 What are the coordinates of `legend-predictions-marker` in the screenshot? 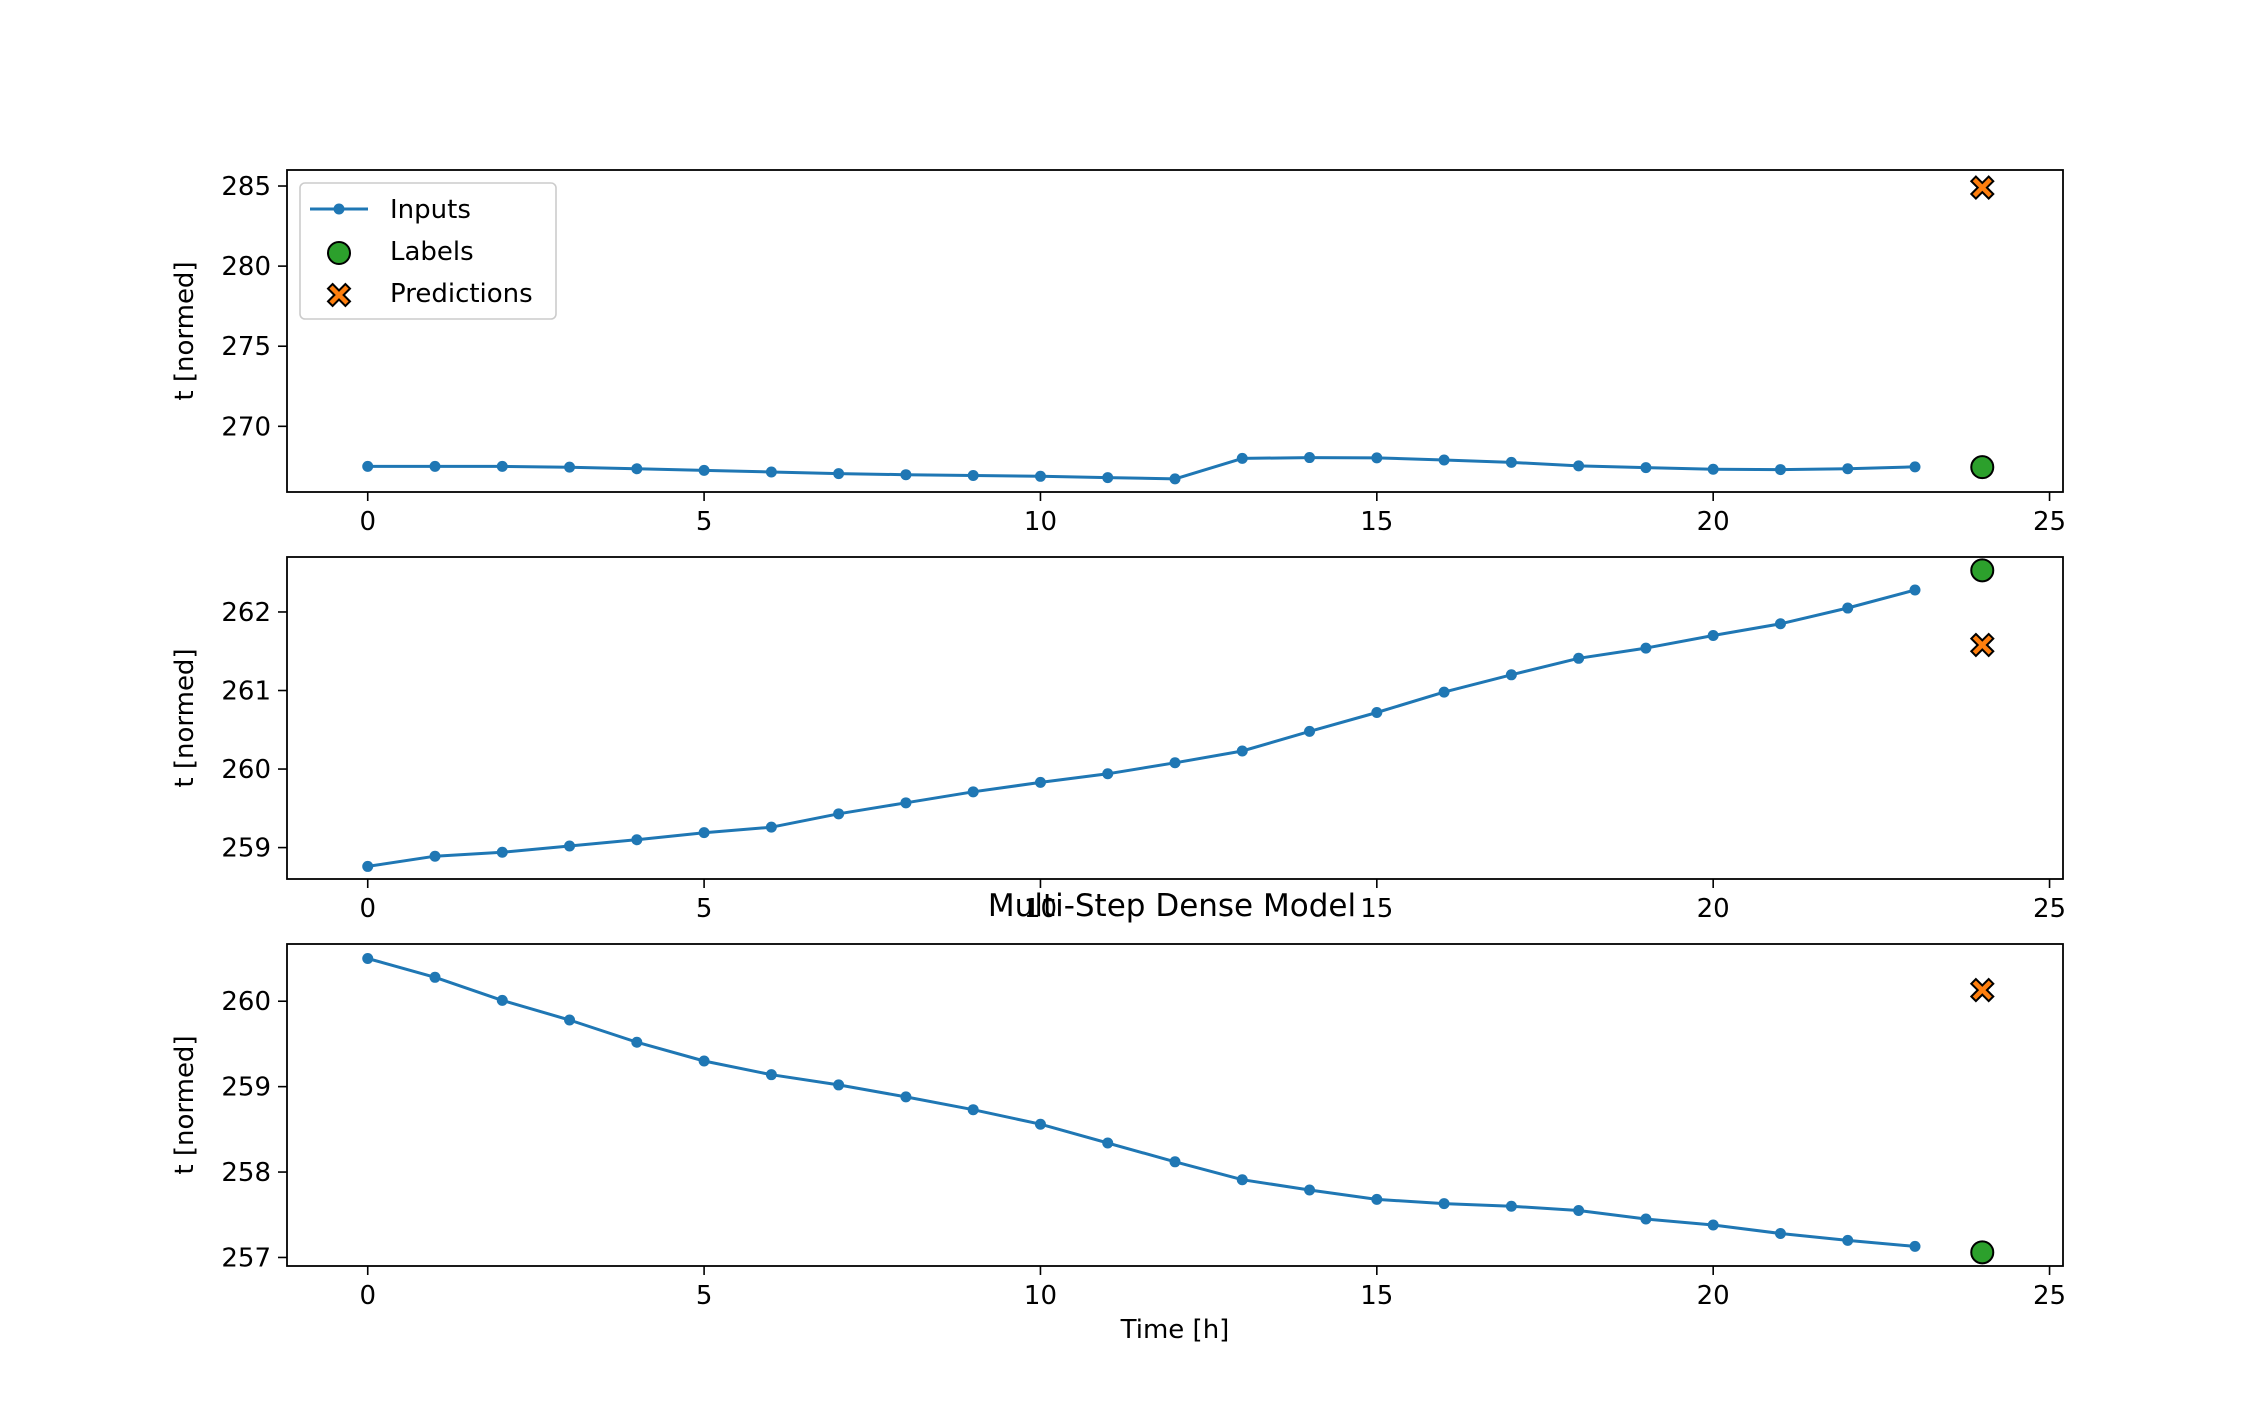 It's located at (339, 295).